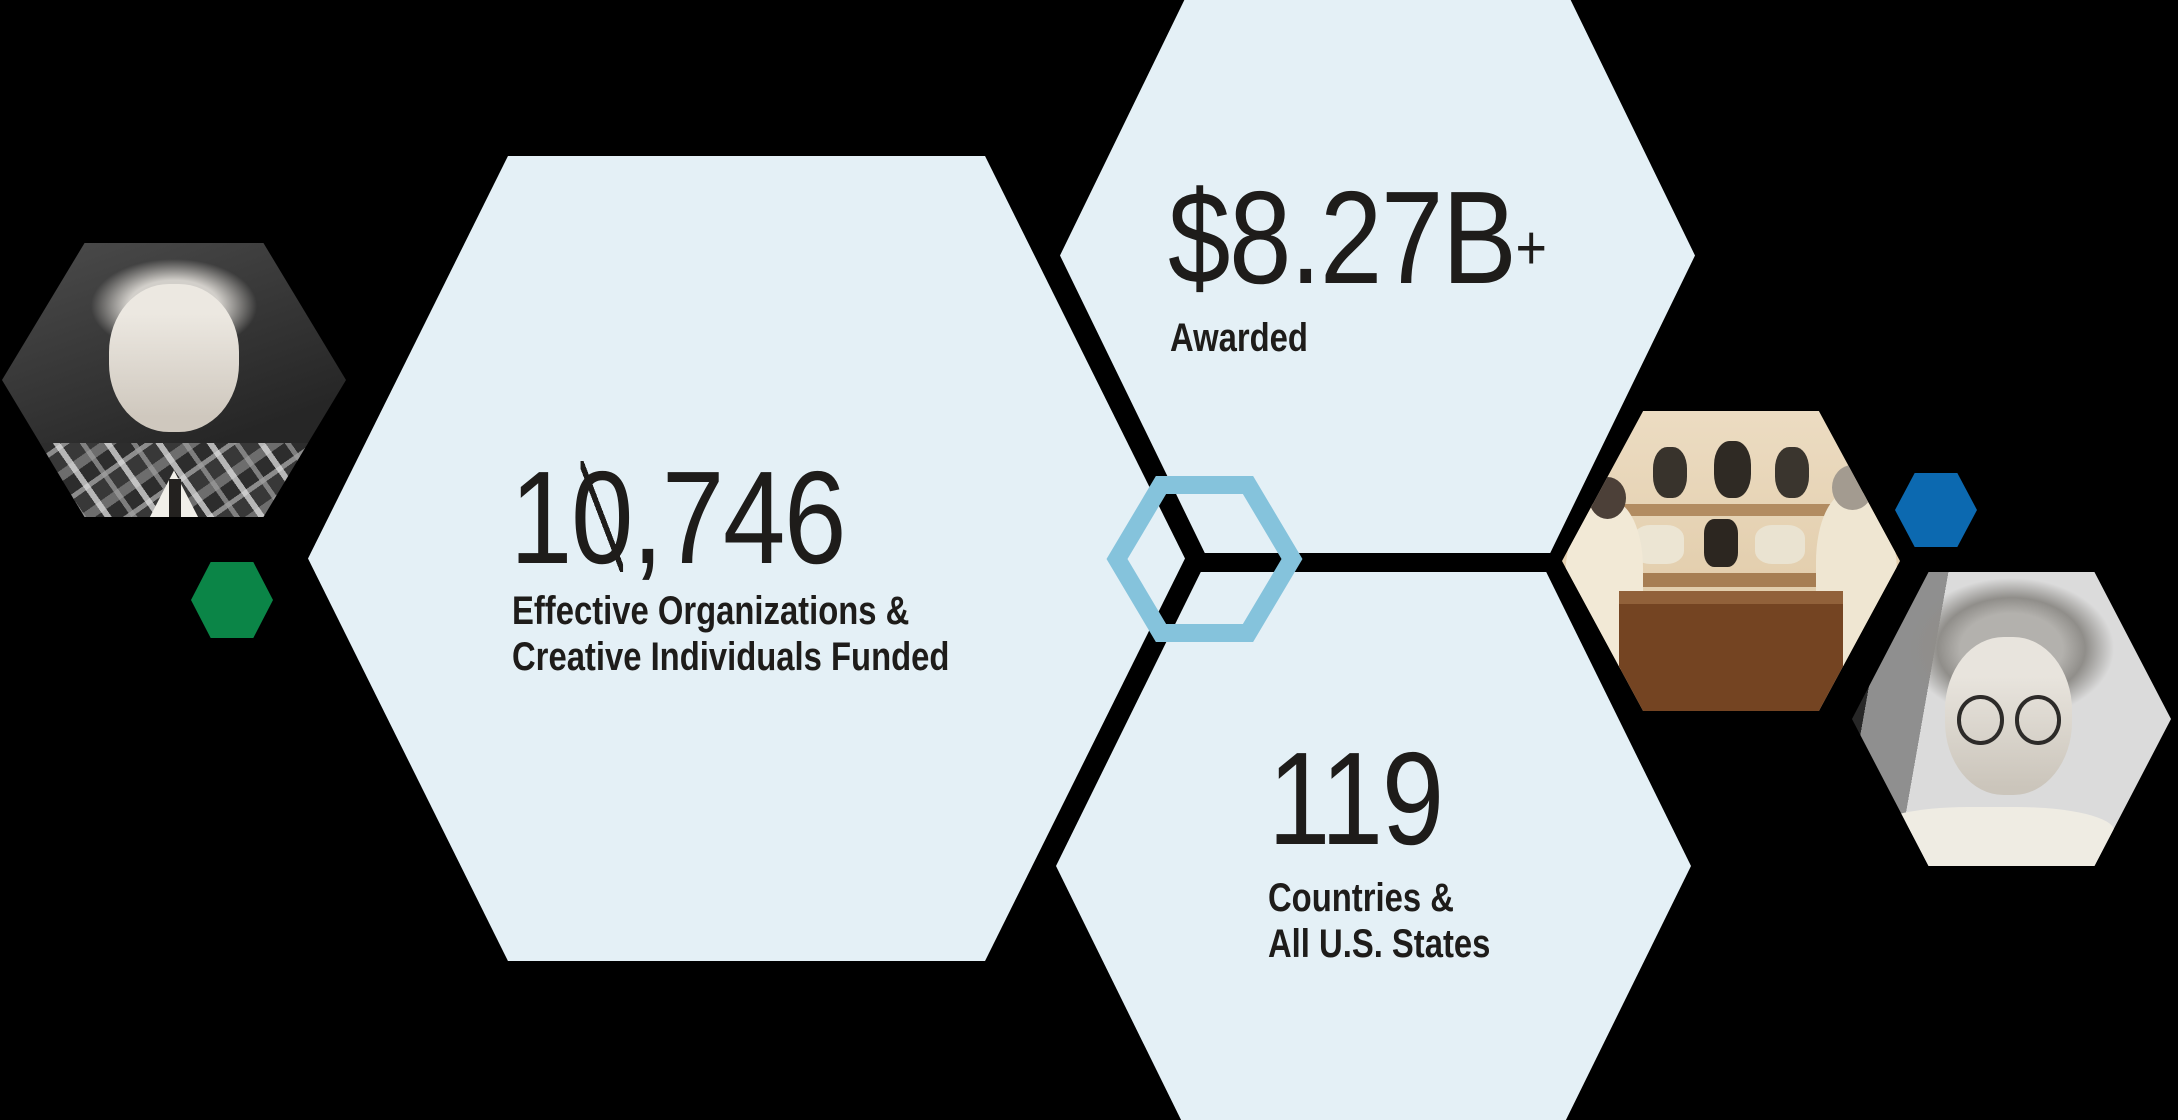 The width and height of the screenshot is (2178, 1120). Describe the element at coordinates (711, 611) in the screenshot. I see `funded-label-line1: Effective Organizations &` at that location.